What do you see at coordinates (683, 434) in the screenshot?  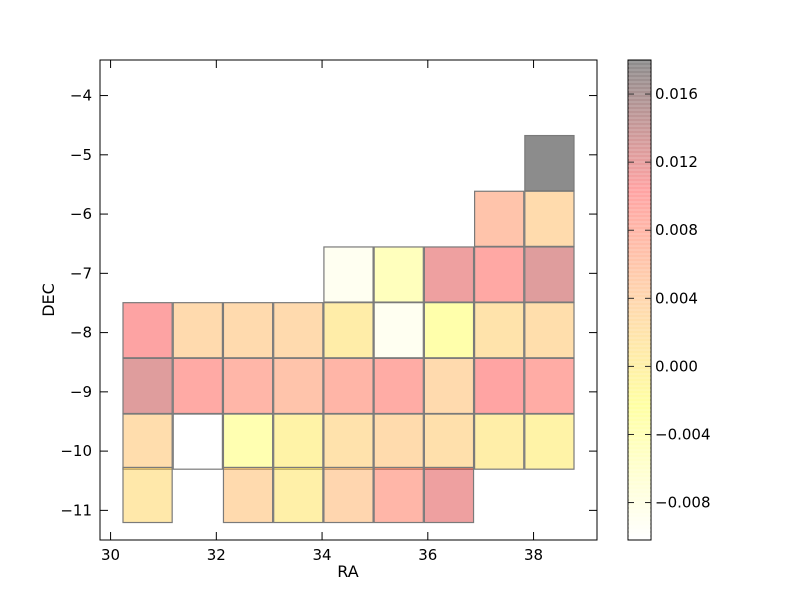 I see `colorbar-tick-label: −0.004` at bounding box center [683, 434].